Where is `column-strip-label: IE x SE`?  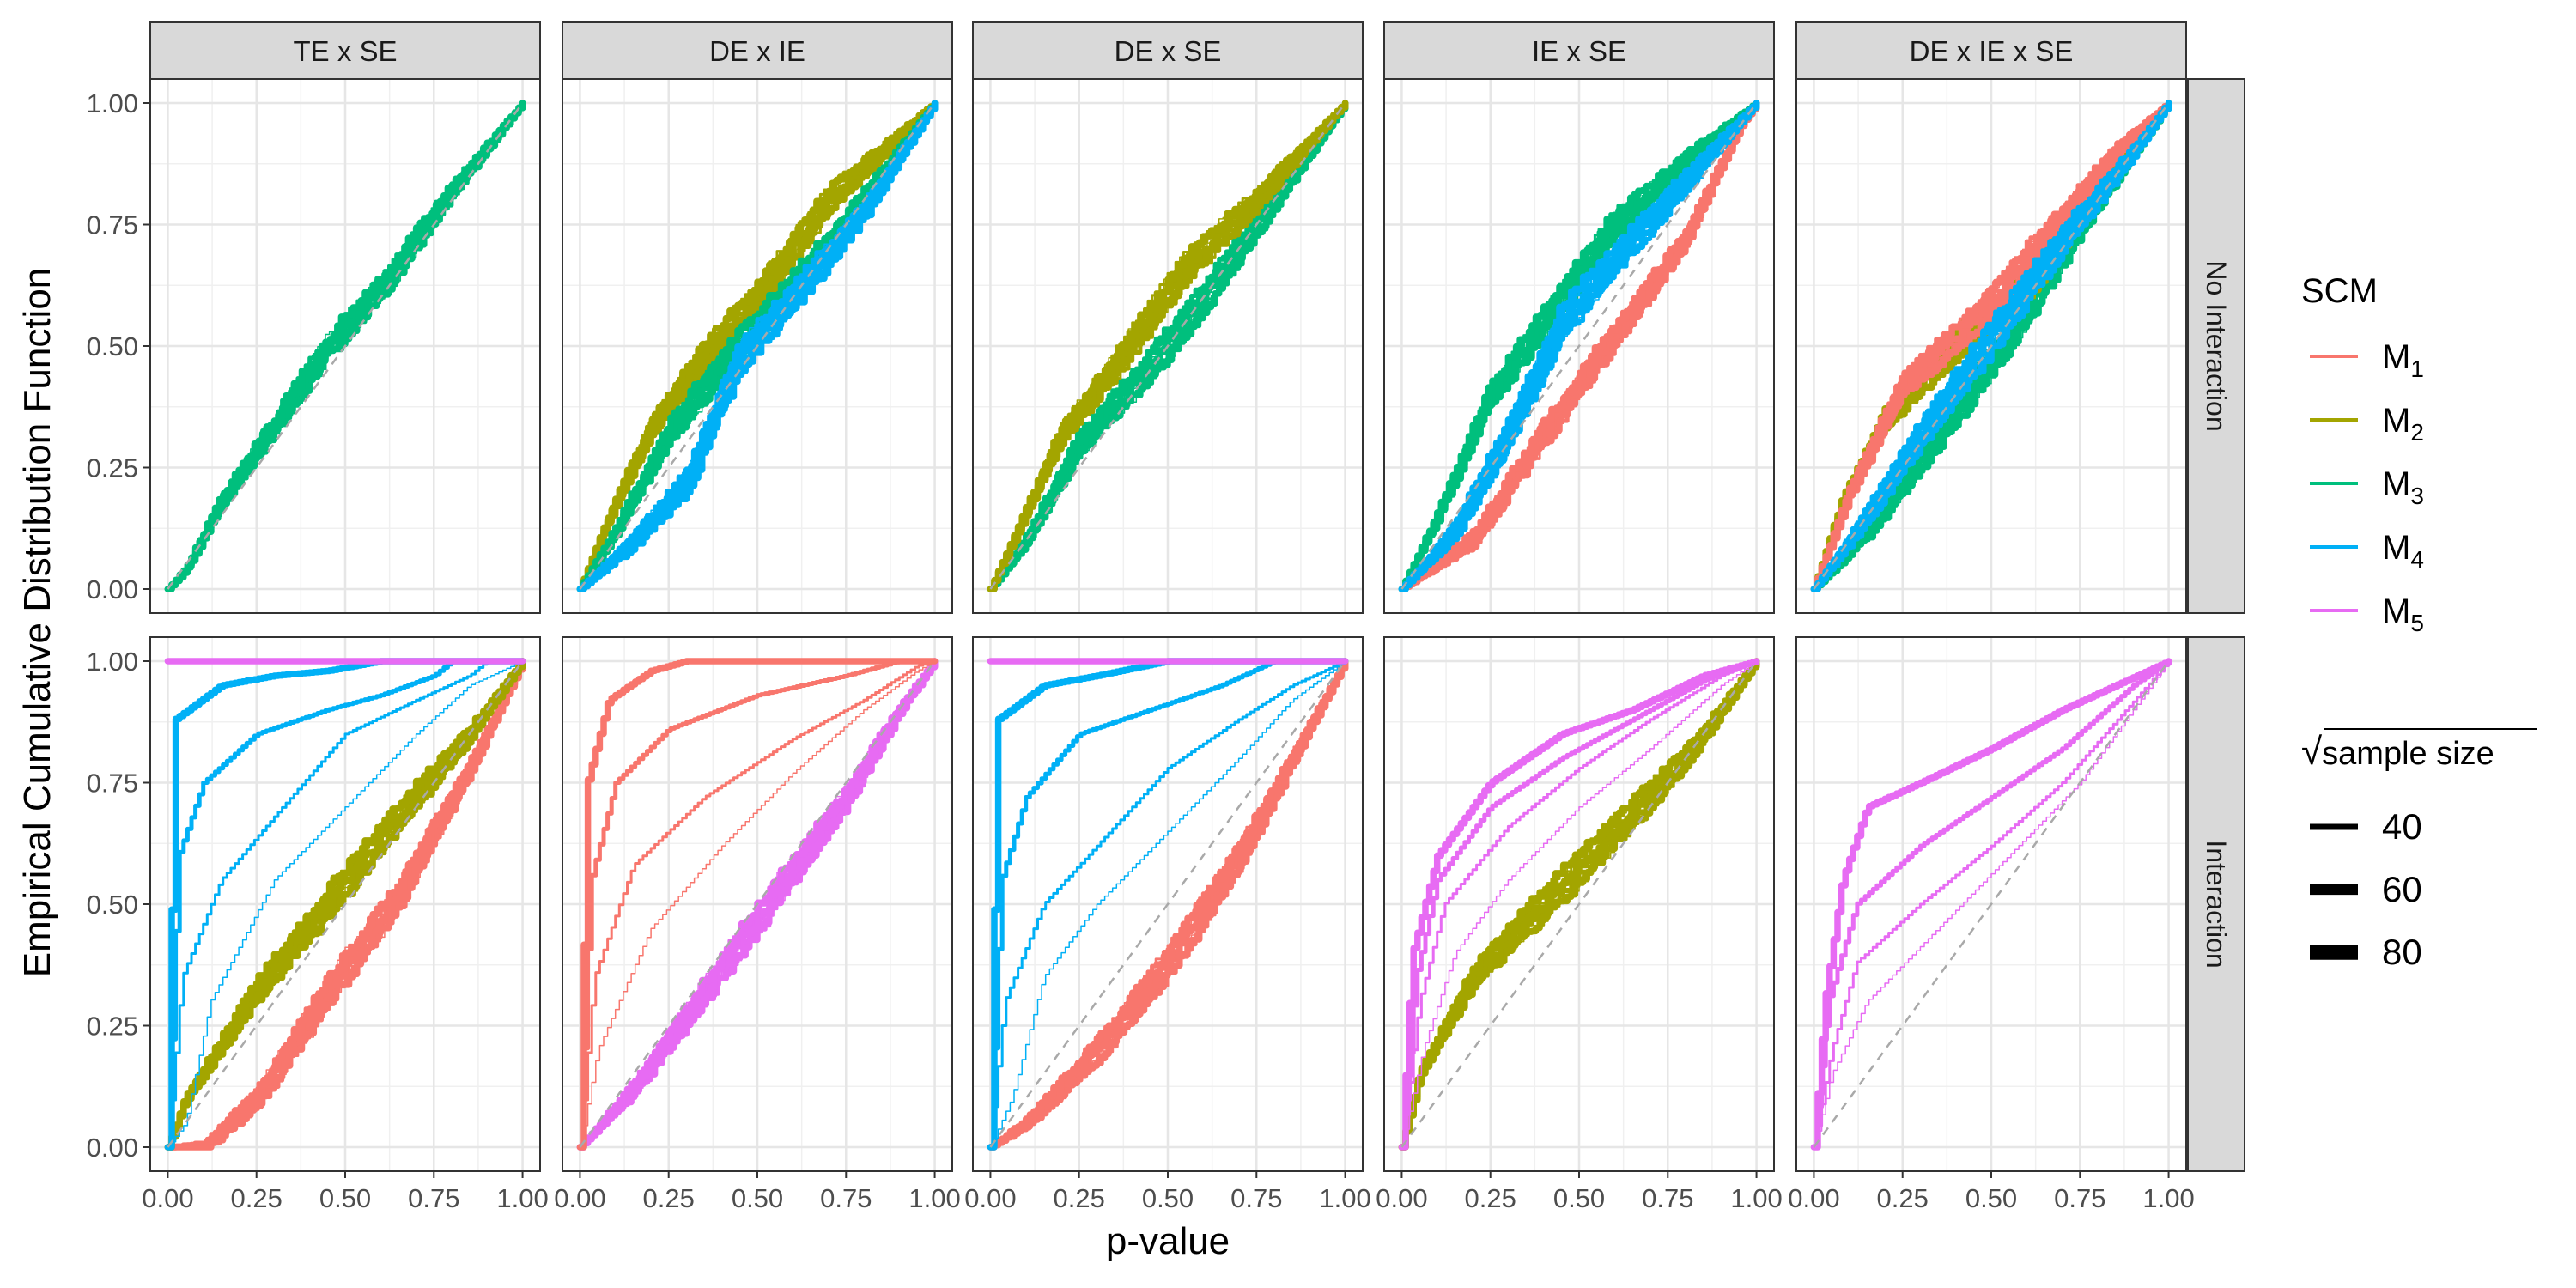 column-strip-label: IE x SE is located at coordinates (1579, 51).